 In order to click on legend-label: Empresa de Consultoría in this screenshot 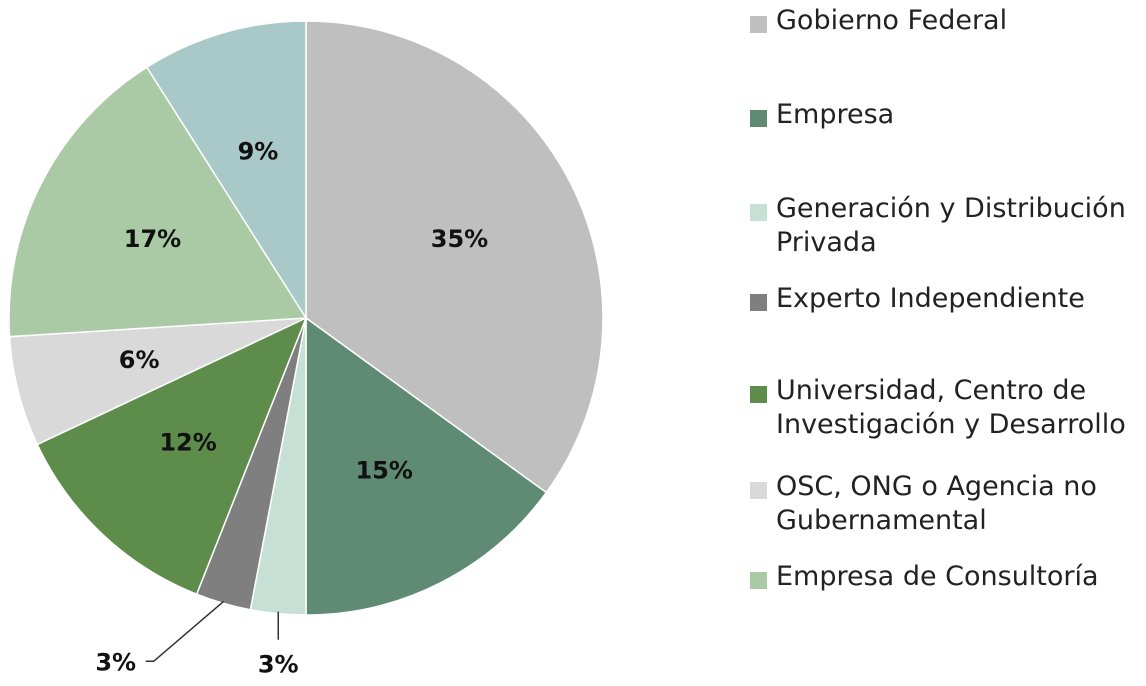, I will do `click(937, 576)`.